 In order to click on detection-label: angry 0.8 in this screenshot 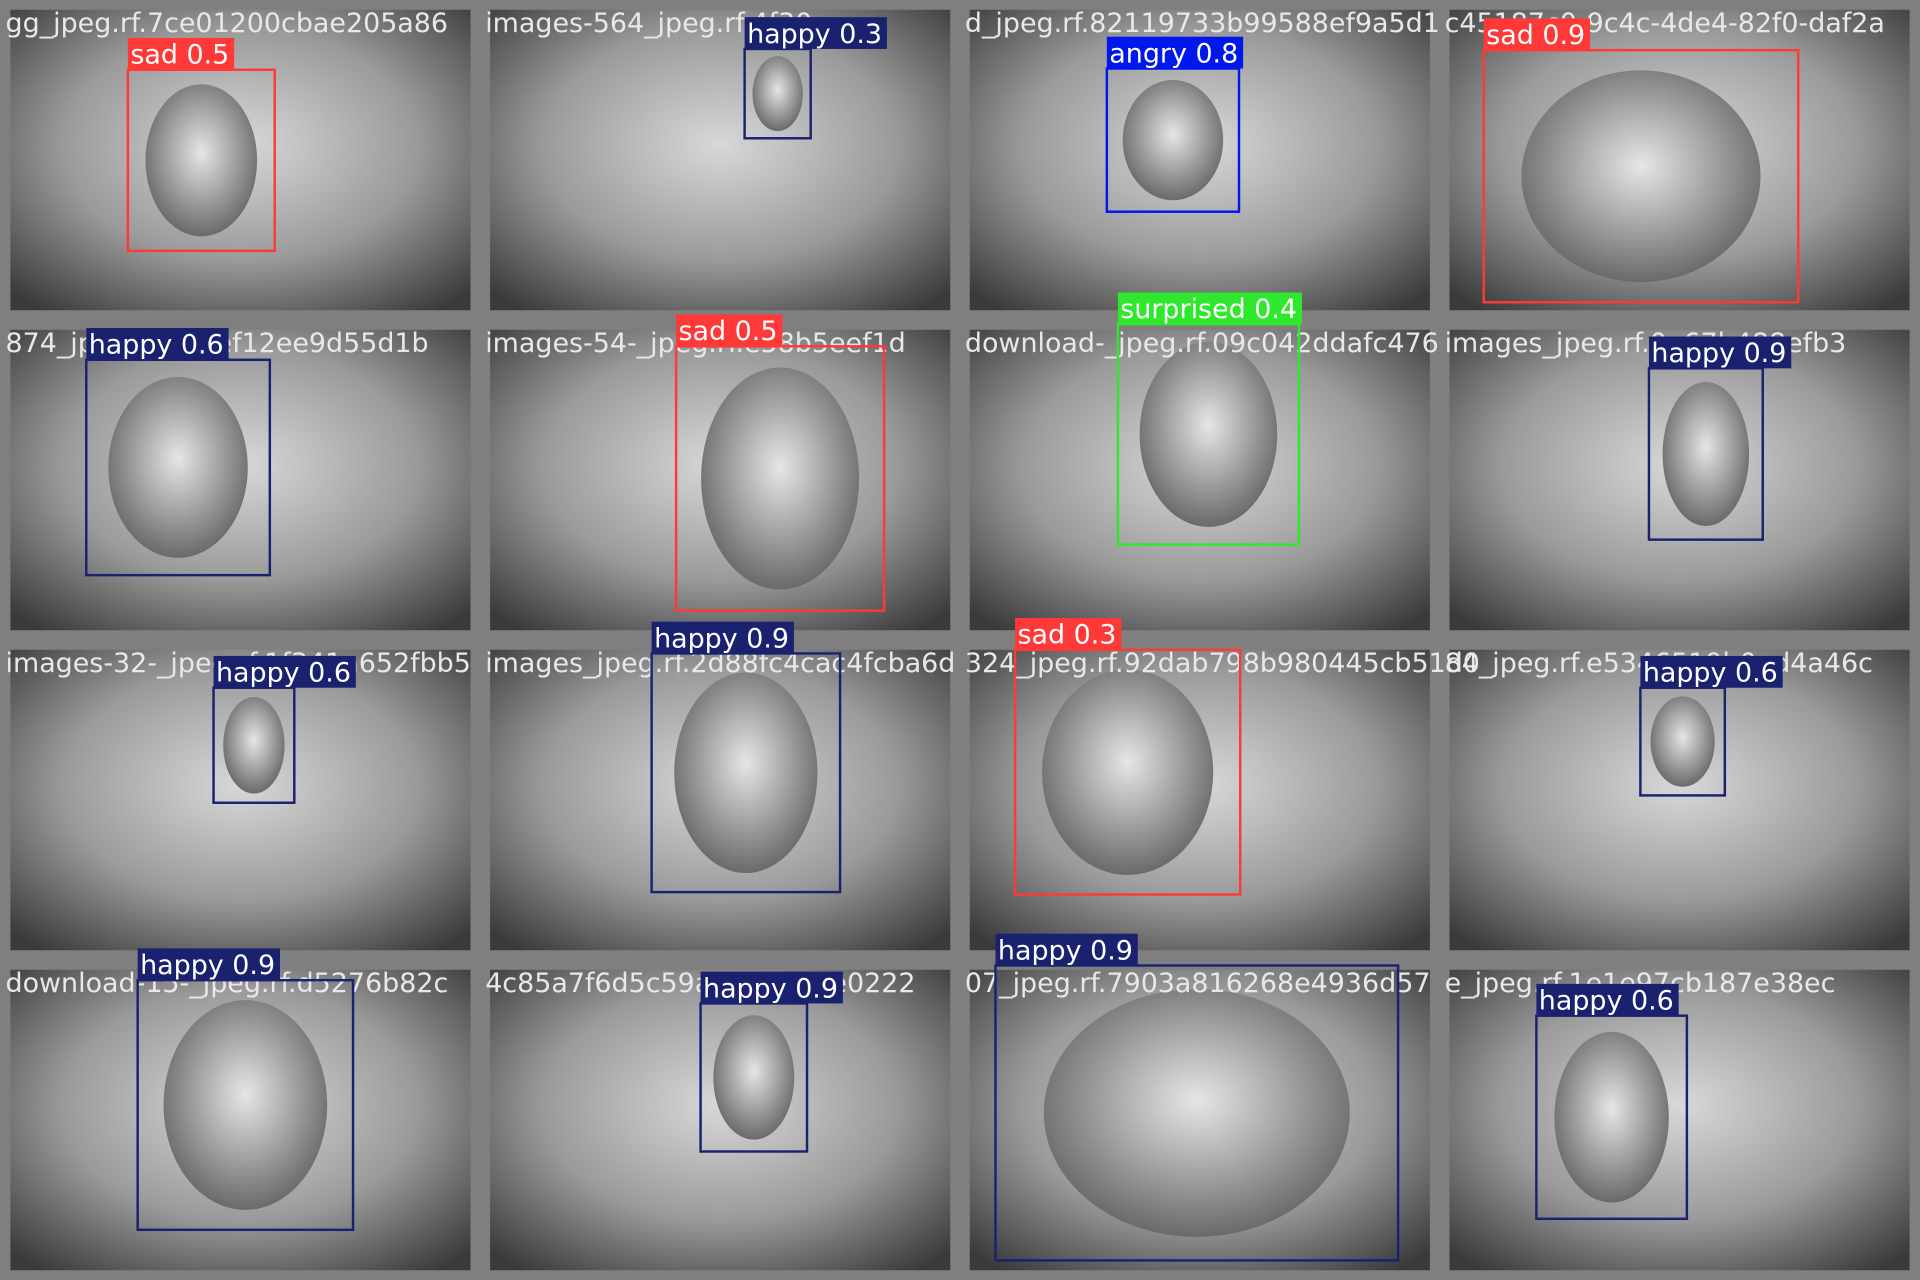, I will do `click(1173, 53)`.